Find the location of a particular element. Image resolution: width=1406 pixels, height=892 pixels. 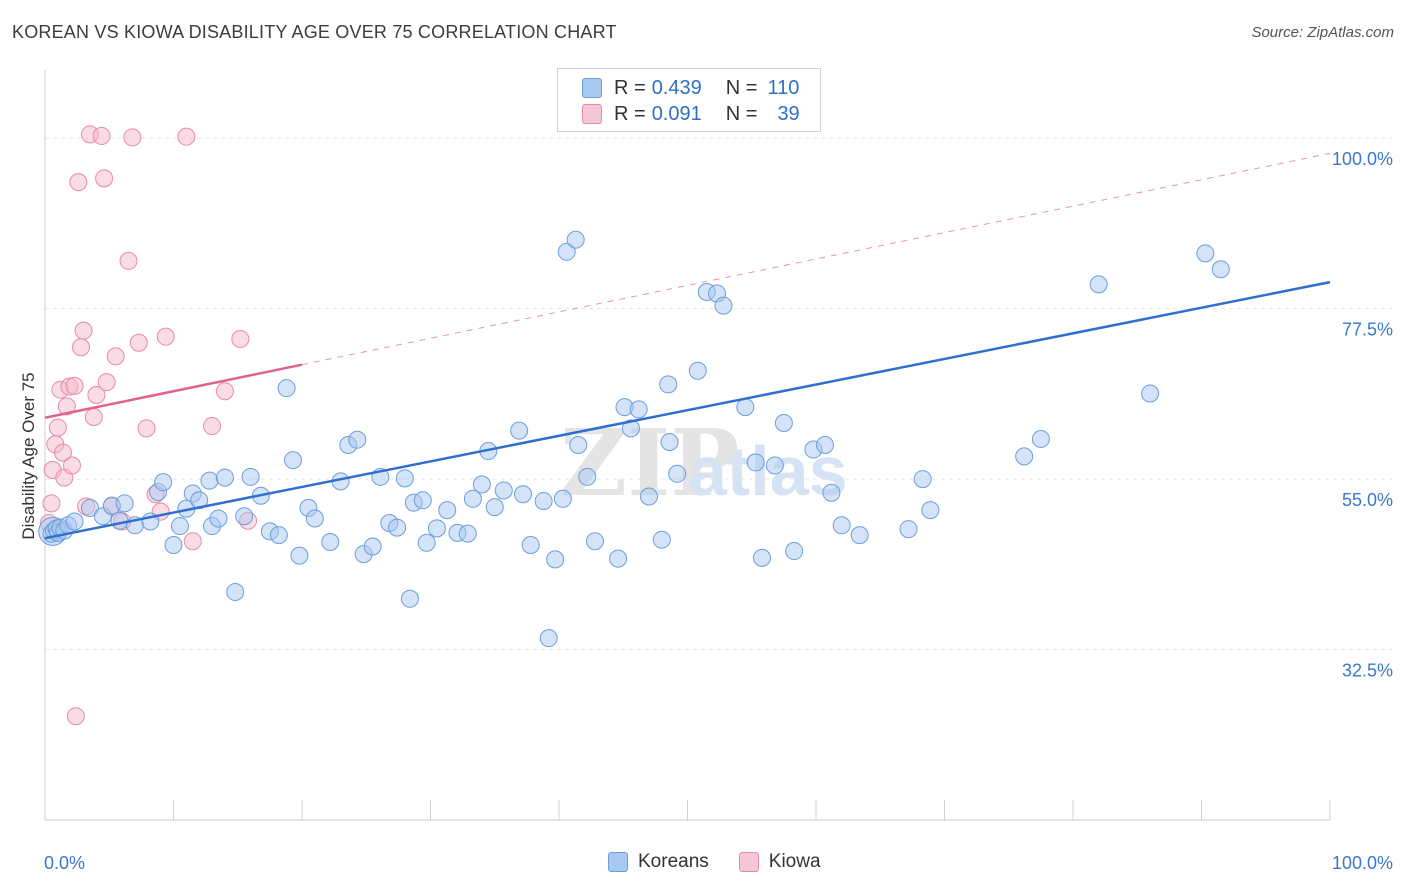

legend-item-koreans: Koreans is located at coordinates (658, 862).